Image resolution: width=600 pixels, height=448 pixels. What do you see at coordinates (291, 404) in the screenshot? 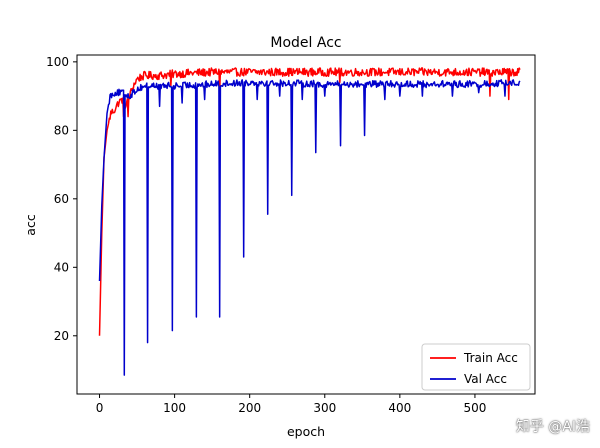
I see `x-axis: 0 100 200 300 400 500` at bounding box center [291, 404].